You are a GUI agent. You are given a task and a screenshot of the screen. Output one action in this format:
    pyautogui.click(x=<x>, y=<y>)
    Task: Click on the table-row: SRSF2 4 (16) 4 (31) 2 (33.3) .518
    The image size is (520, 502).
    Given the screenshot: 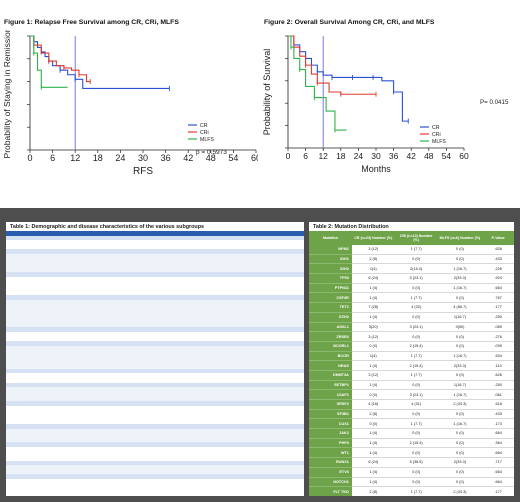 What is the action you would take?
    pyautogui.click(x=411, y=404)
    